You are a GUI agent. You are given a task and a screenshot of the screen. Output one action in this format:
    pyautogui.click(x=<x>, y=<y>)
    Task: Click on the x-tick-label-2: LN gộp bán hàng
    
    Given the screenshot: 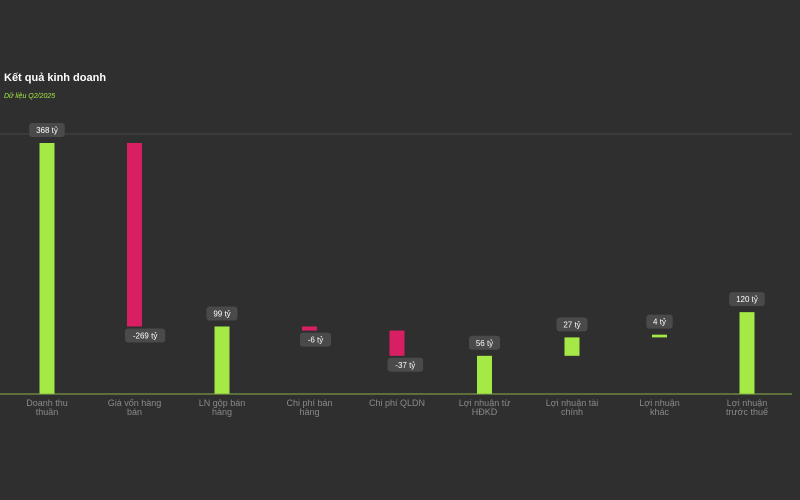 What is the action you would take?
    pyautogui.click(x=222, y=407)
    